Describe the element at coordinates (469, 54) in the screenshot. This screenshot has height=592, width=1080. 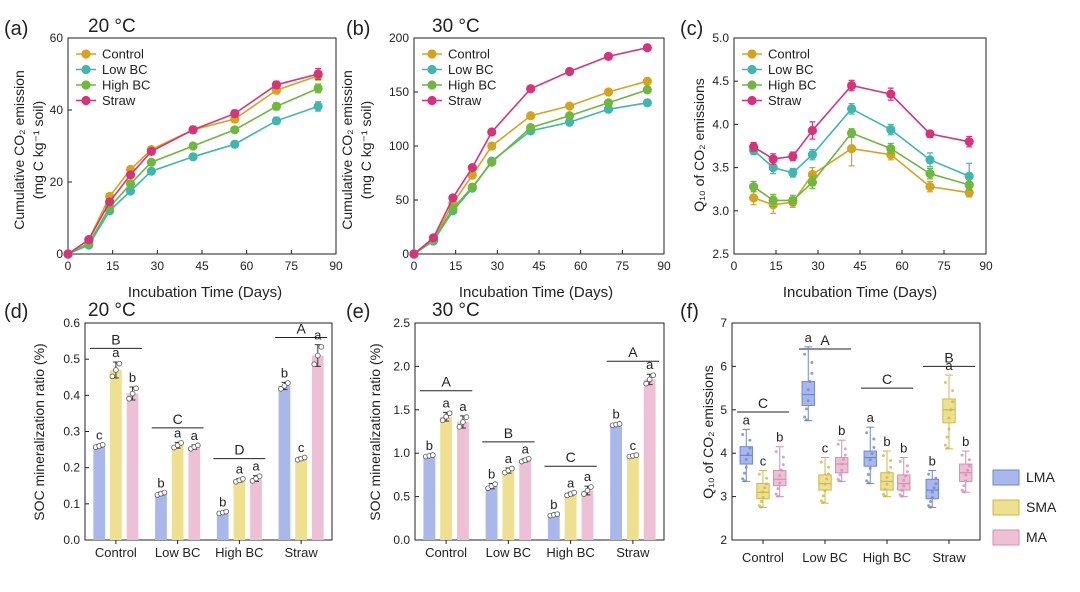
I see `legend-label: Control` at that location.